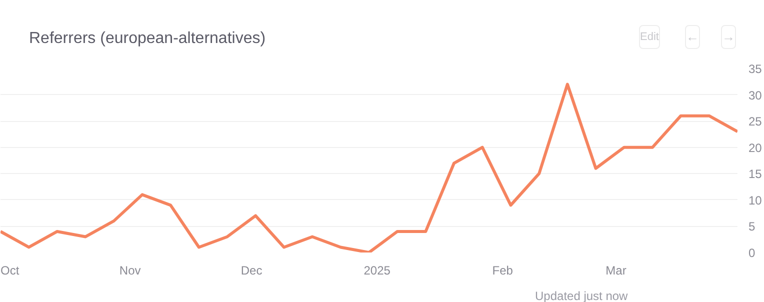 The width and height of the screenshot is (764, 302). I want to click on y-tick-label: 10, so click(755, 200).